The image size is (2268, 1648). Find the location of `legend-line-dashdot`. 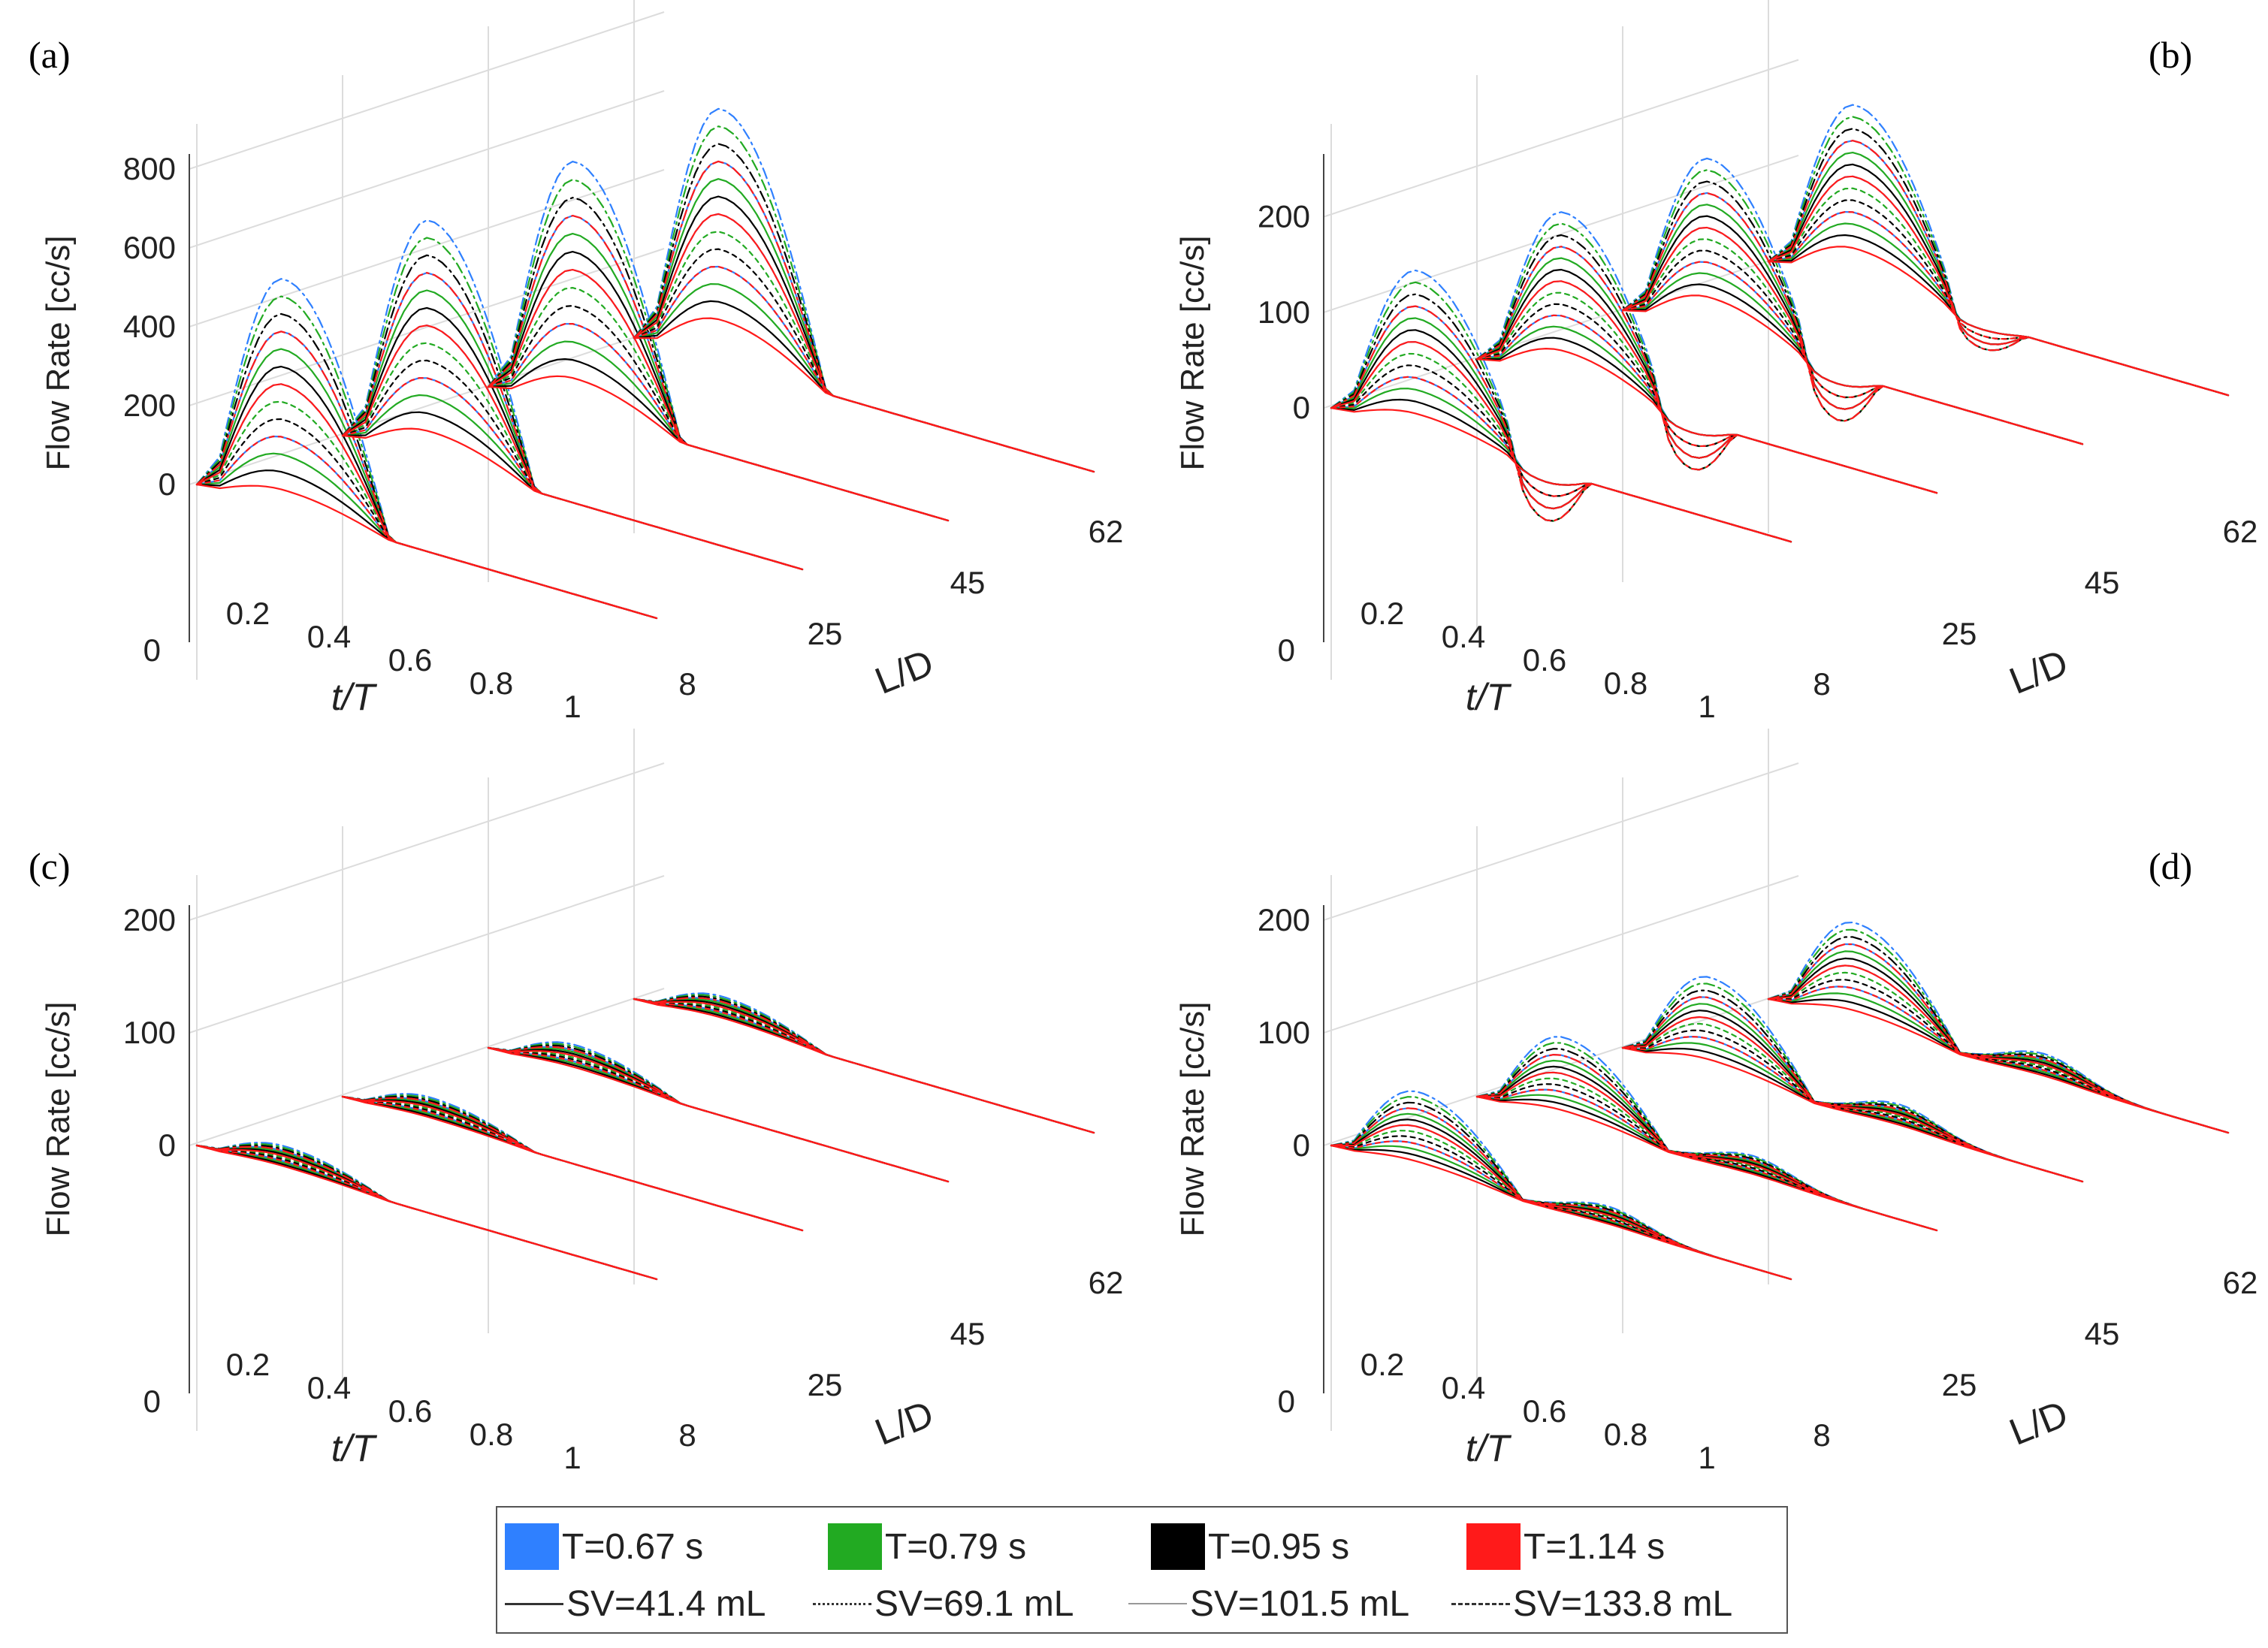

legend-line-dashdot is located at coordinates (1481, 1603).